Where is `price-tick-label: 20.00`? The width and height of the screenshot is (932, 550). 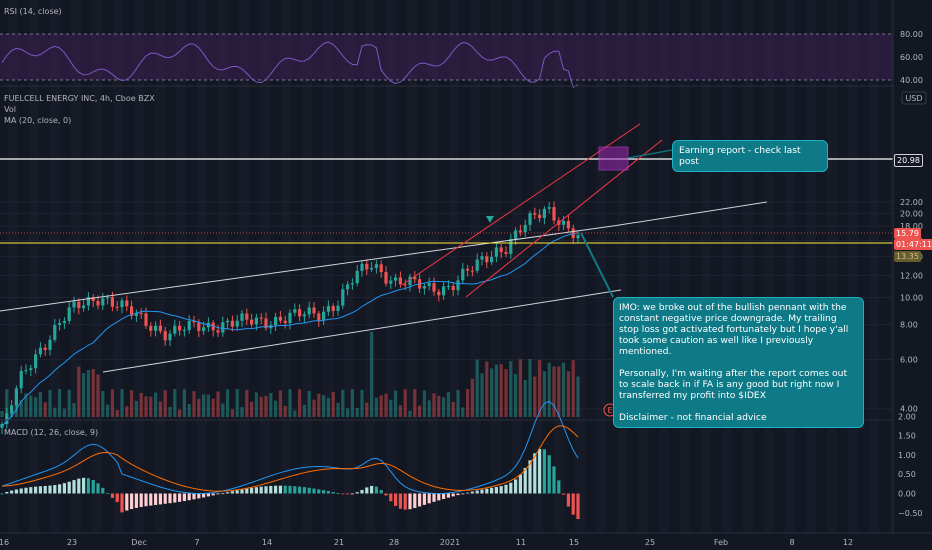
price-tick-label: 20.00 is located at coordinates (911, 213).